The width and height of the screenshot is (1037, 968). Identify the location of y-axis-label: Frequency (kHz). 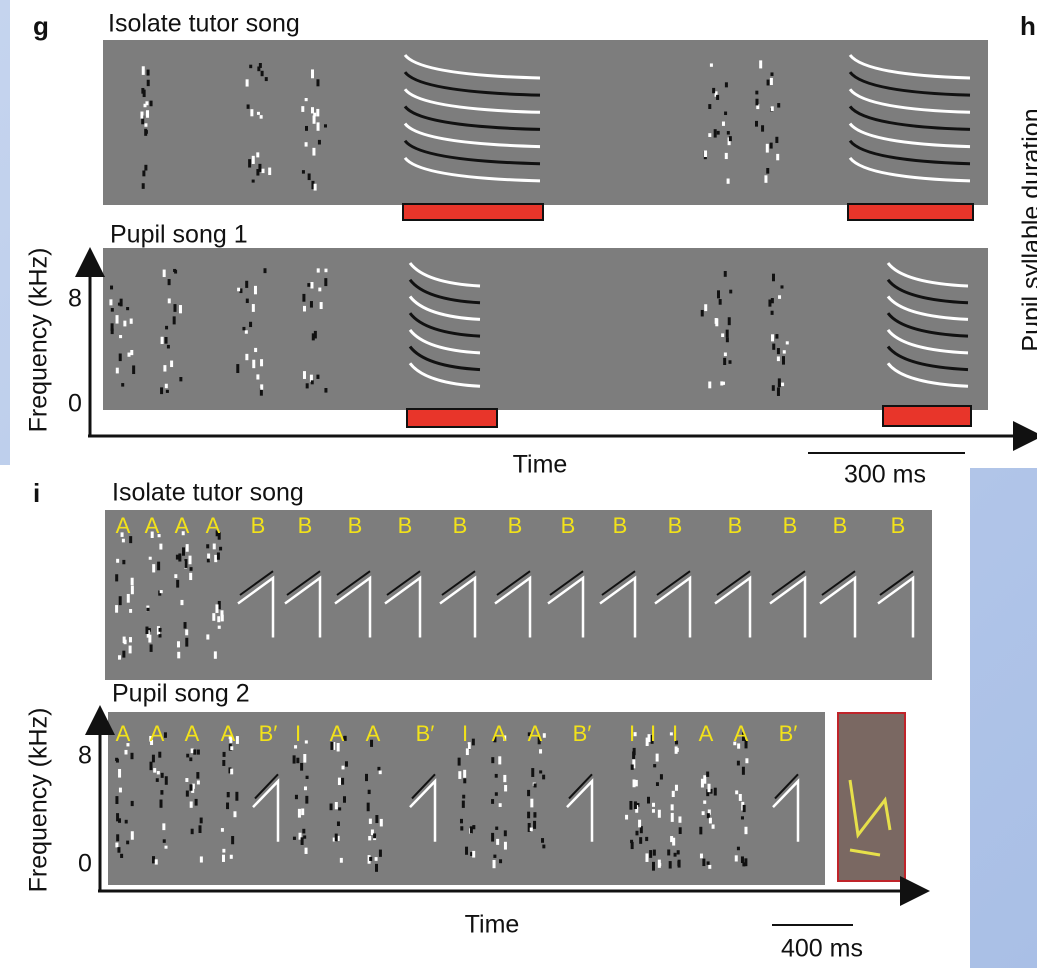
(39, 800).